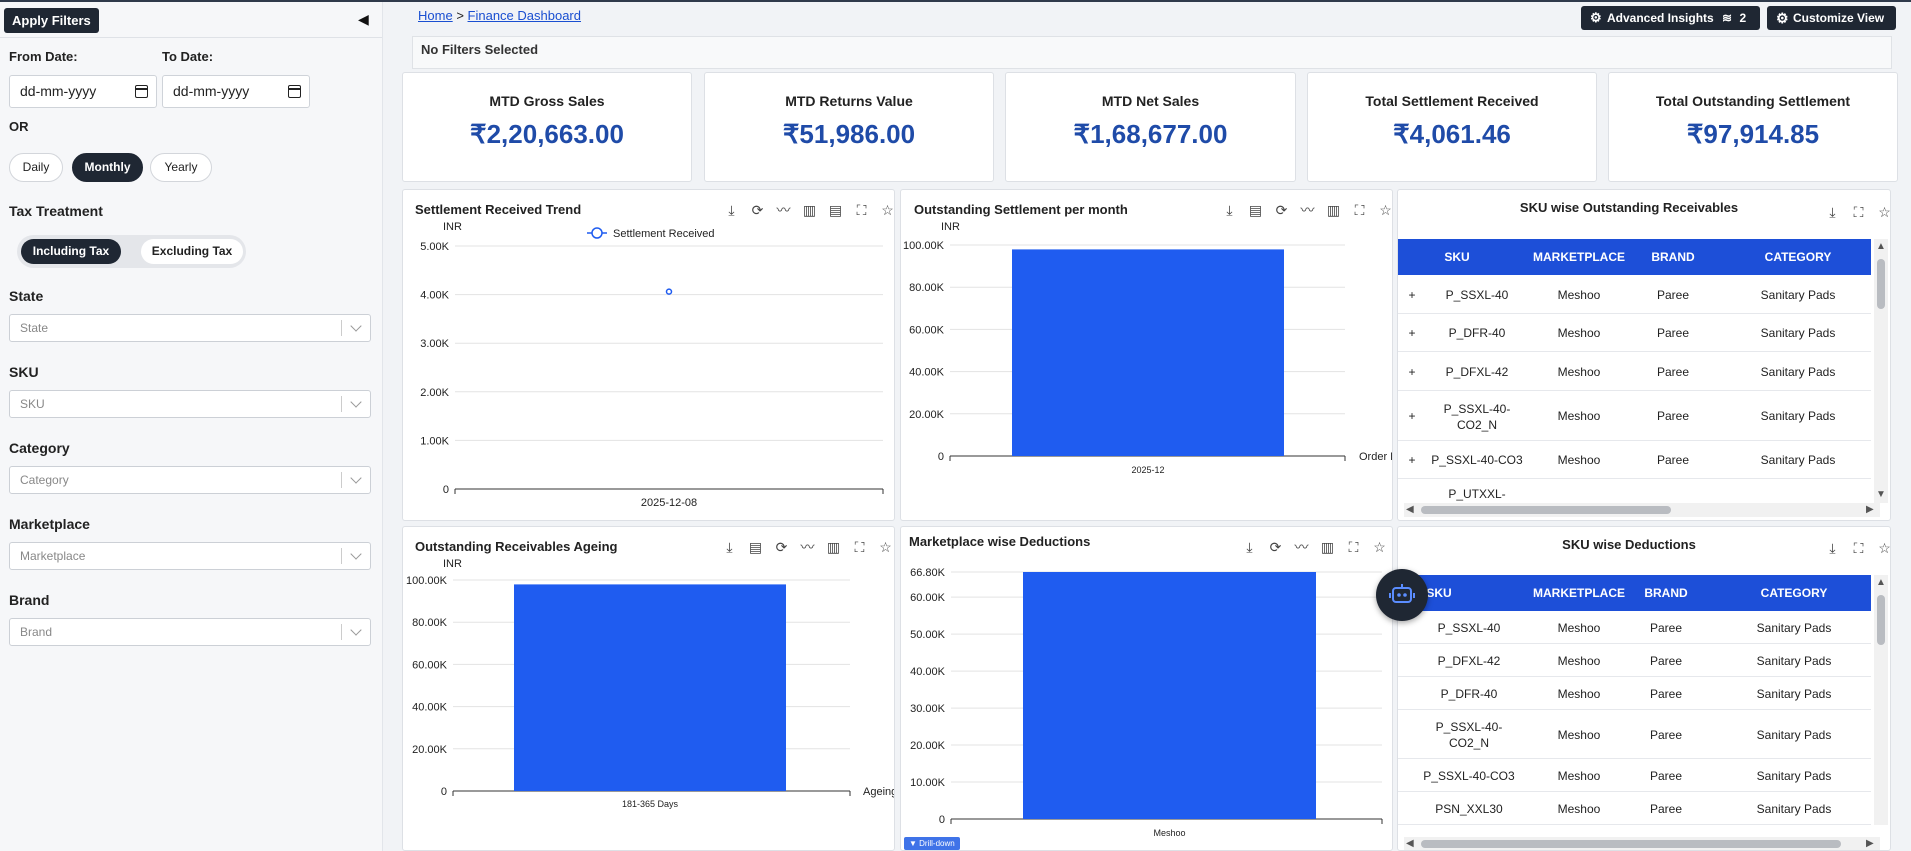  What do you see at coordinates (932, 843) in the screenshot?
I see `drill-down-badge: ▼ Drill-down` at bounding box center [932, 843].